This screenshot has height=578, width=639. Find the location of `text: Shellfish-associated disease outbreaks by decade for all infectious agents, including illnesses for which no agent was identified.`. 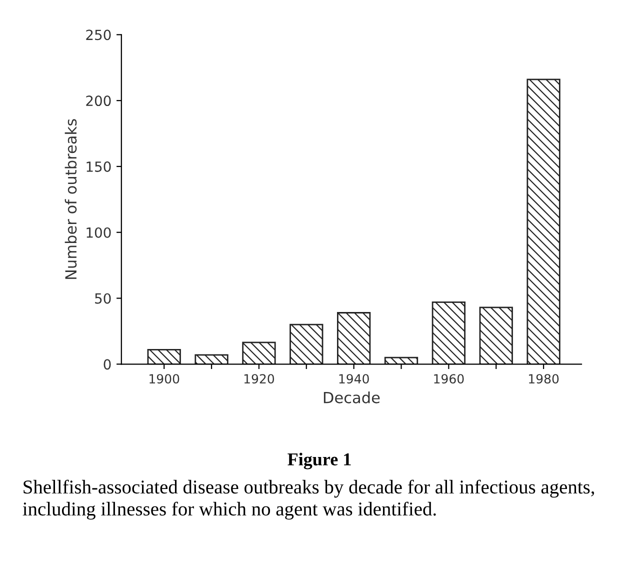

text: Shellfish-associated disease outbreaks by decade for all infectious agents, including illnesses for which no agent was identified. is located at coordinates (308, 500).